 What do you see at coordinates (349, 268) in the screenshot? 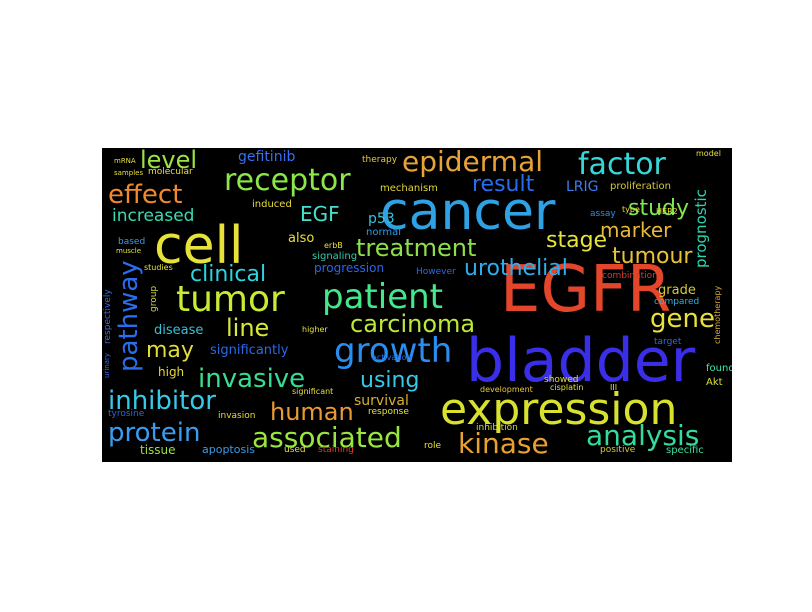
I see `word-progression: progression` at bounding box center [349, 268].